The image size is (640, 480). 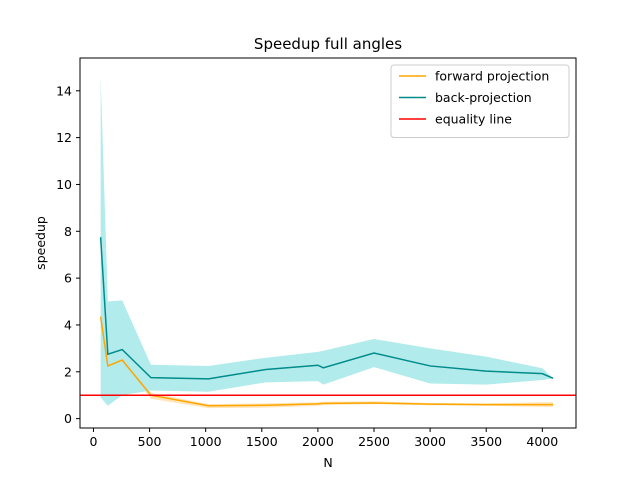 What do you see at coordinates (430, 441) in the screenshot?
I see `x-tick-label: 3000` at bounding box center [430, 441].